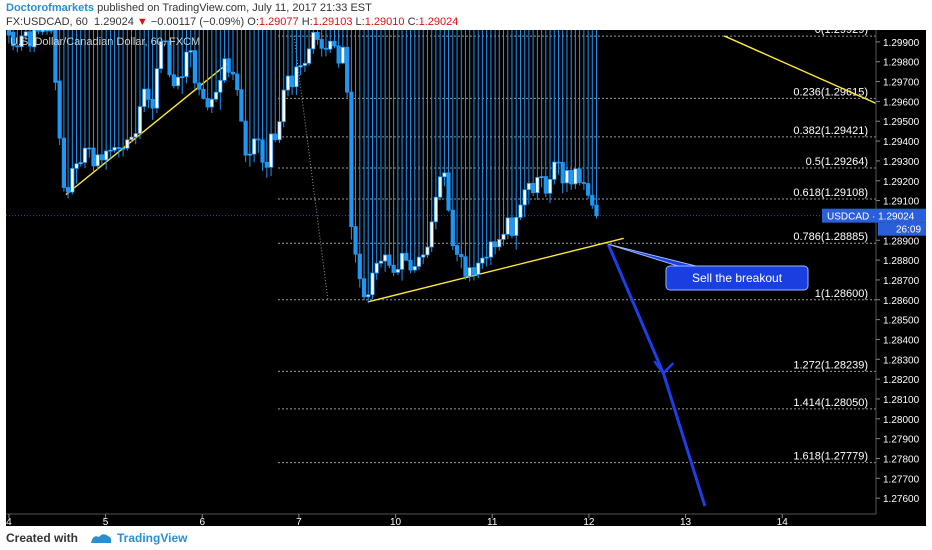  I want to click on callout-text: Sell the breakout, so click(737, 278).